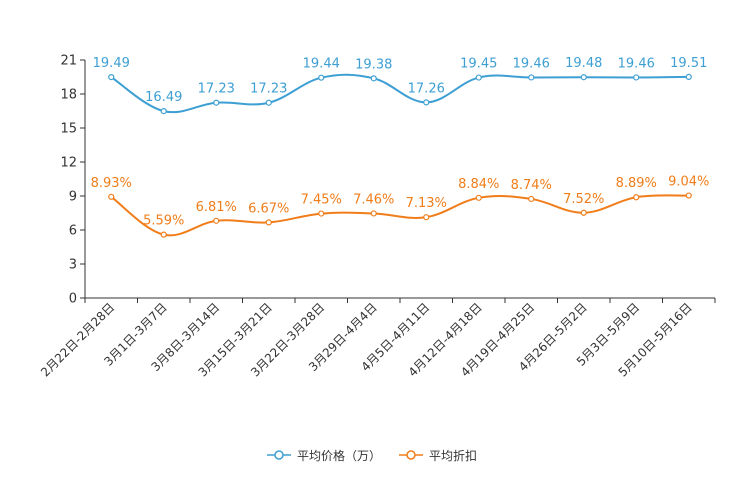 This screenshot has width=744, height=496. I want to click on data-label: 8.89%, so click(636, 183).